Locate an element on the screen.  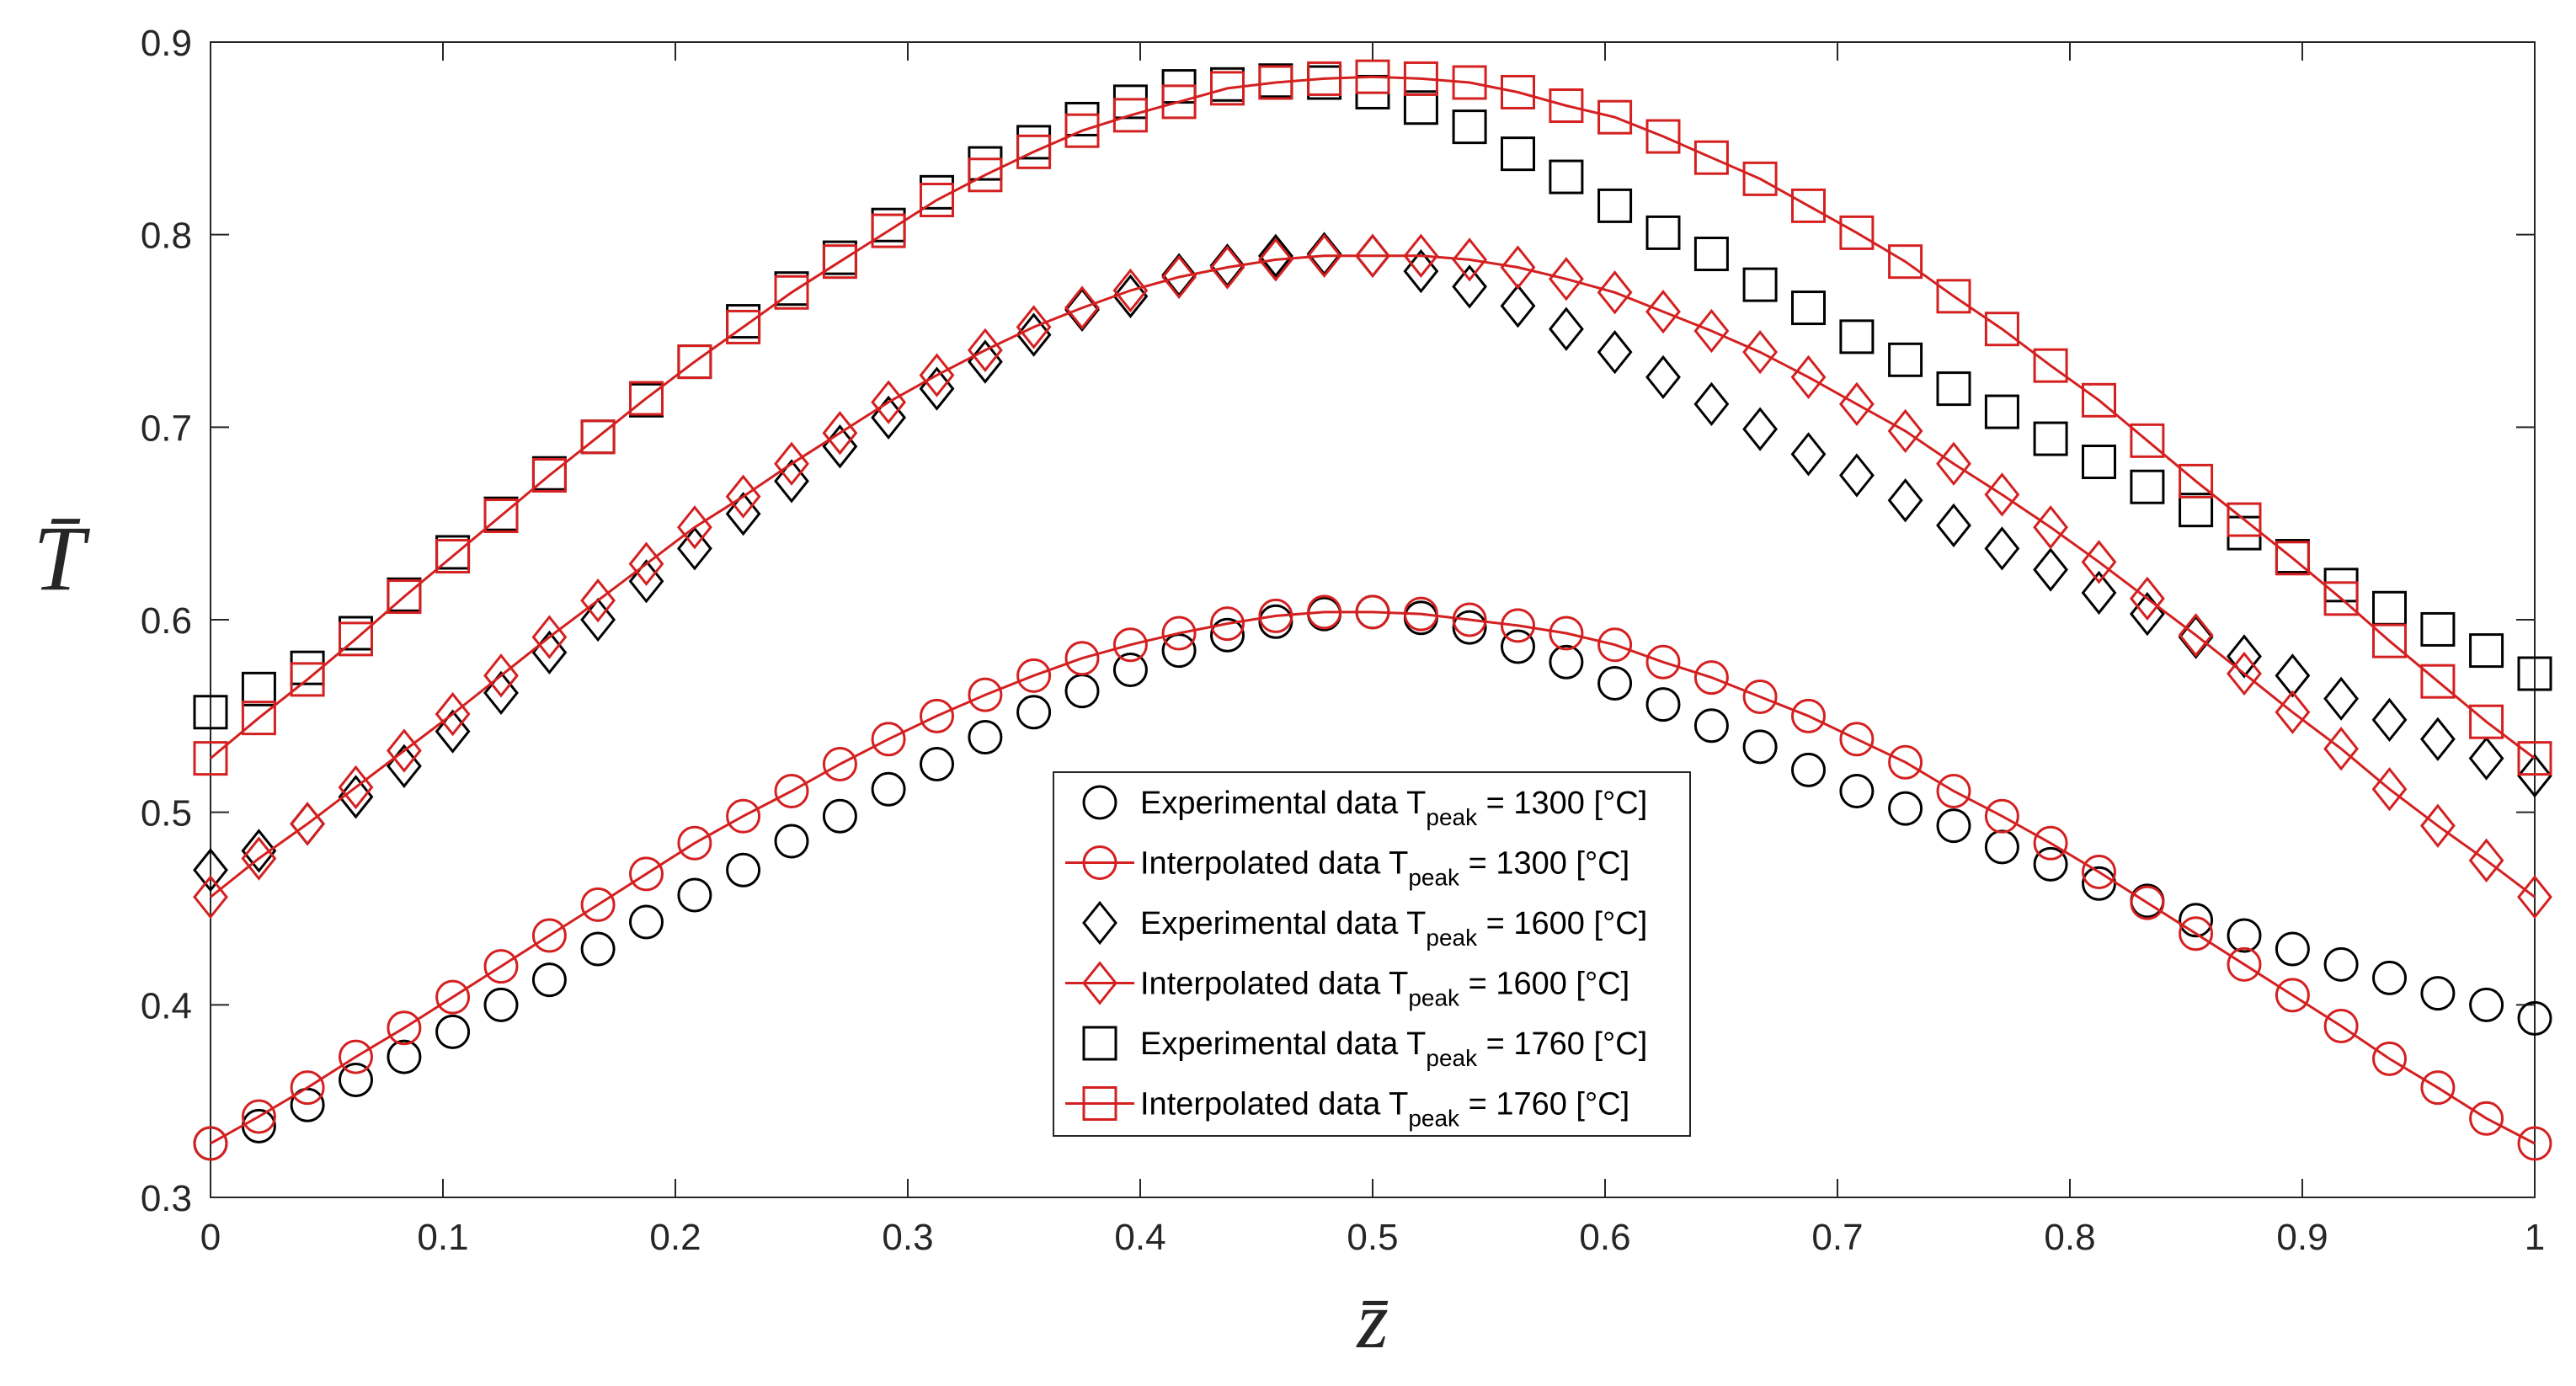
legend-label: Experimental data Tpeak = 1300 [°C] is located at coordinates (1393, 808).